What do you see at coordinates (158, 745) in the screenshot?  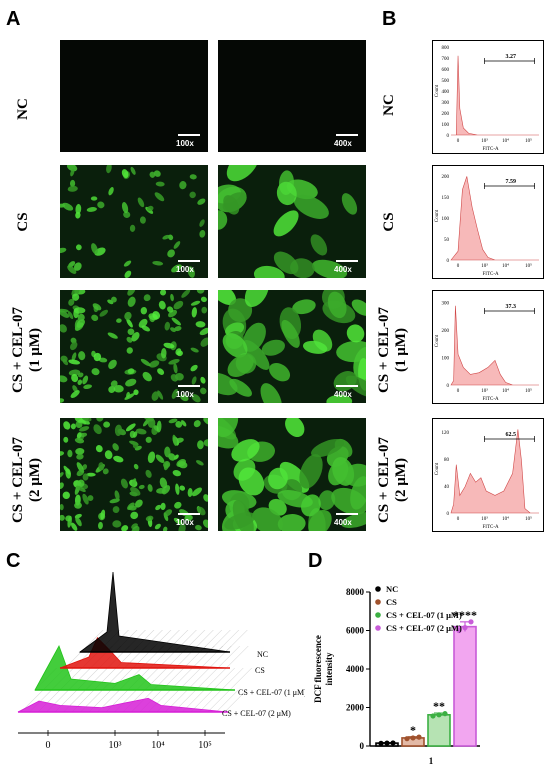 I see `overlay-x-tick: 10⁴` at bounding box center [158, 745].